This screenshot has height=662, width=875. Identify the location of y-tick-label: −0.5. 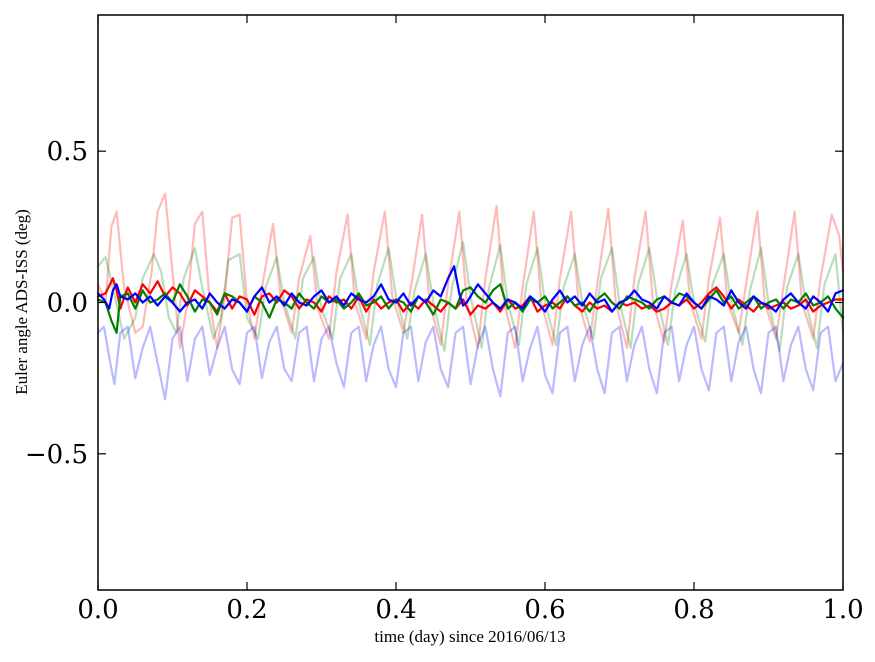
(56, 455).